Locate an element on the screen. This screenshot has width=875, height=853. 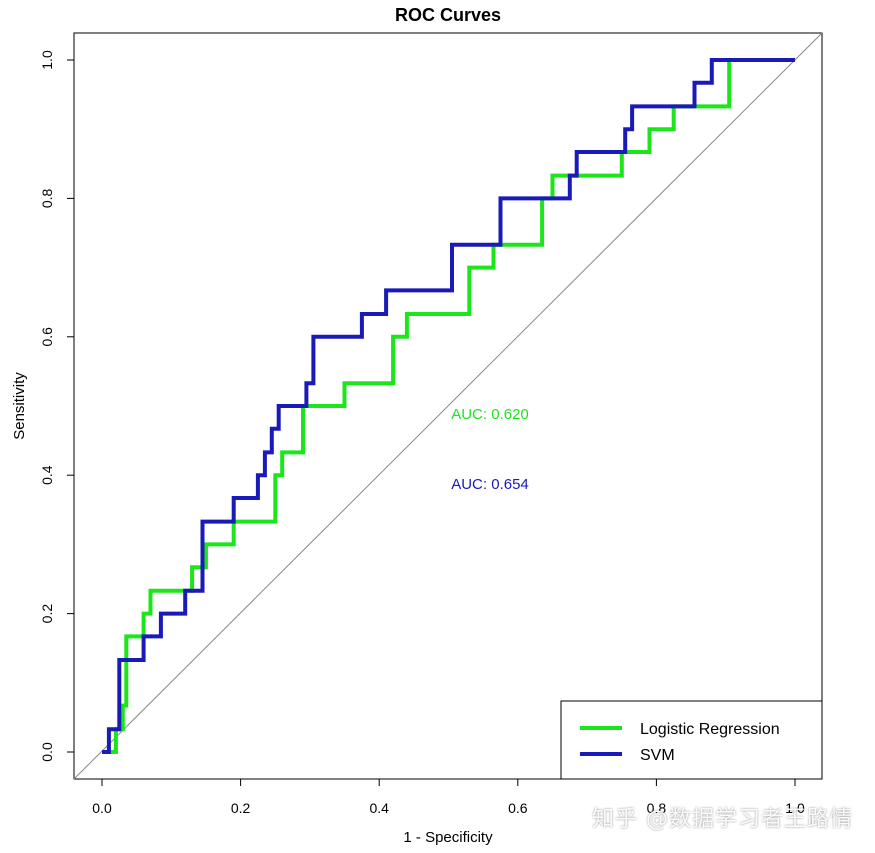
auc-label-logistic-regression: AUC: 0.620 is located at coordinates (490, 414).